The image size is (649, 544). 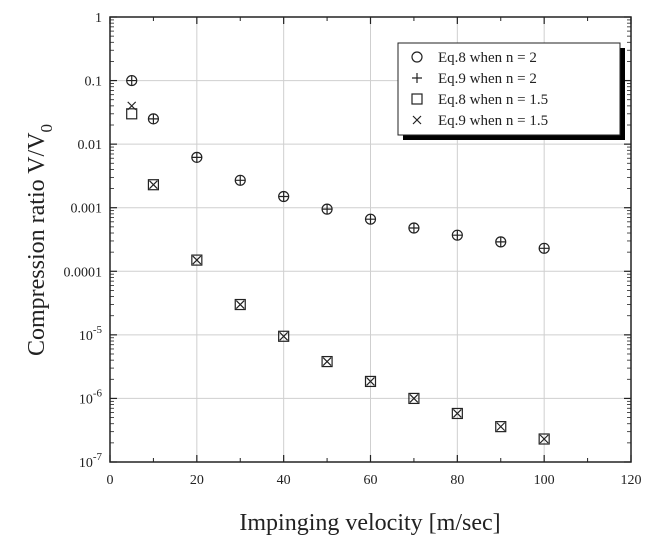 What do you see at coordinates (417, 57) in the screenshot?
I see `legend-marker-circle` at bounding box center [417, 57].